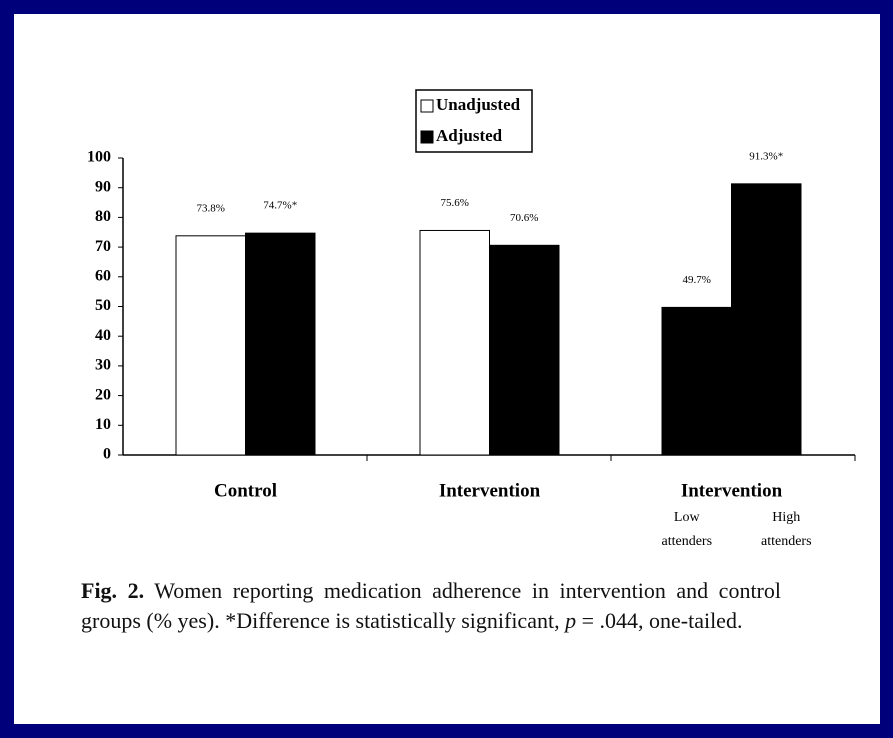  I want to click on legend-box, so click(474, 121).